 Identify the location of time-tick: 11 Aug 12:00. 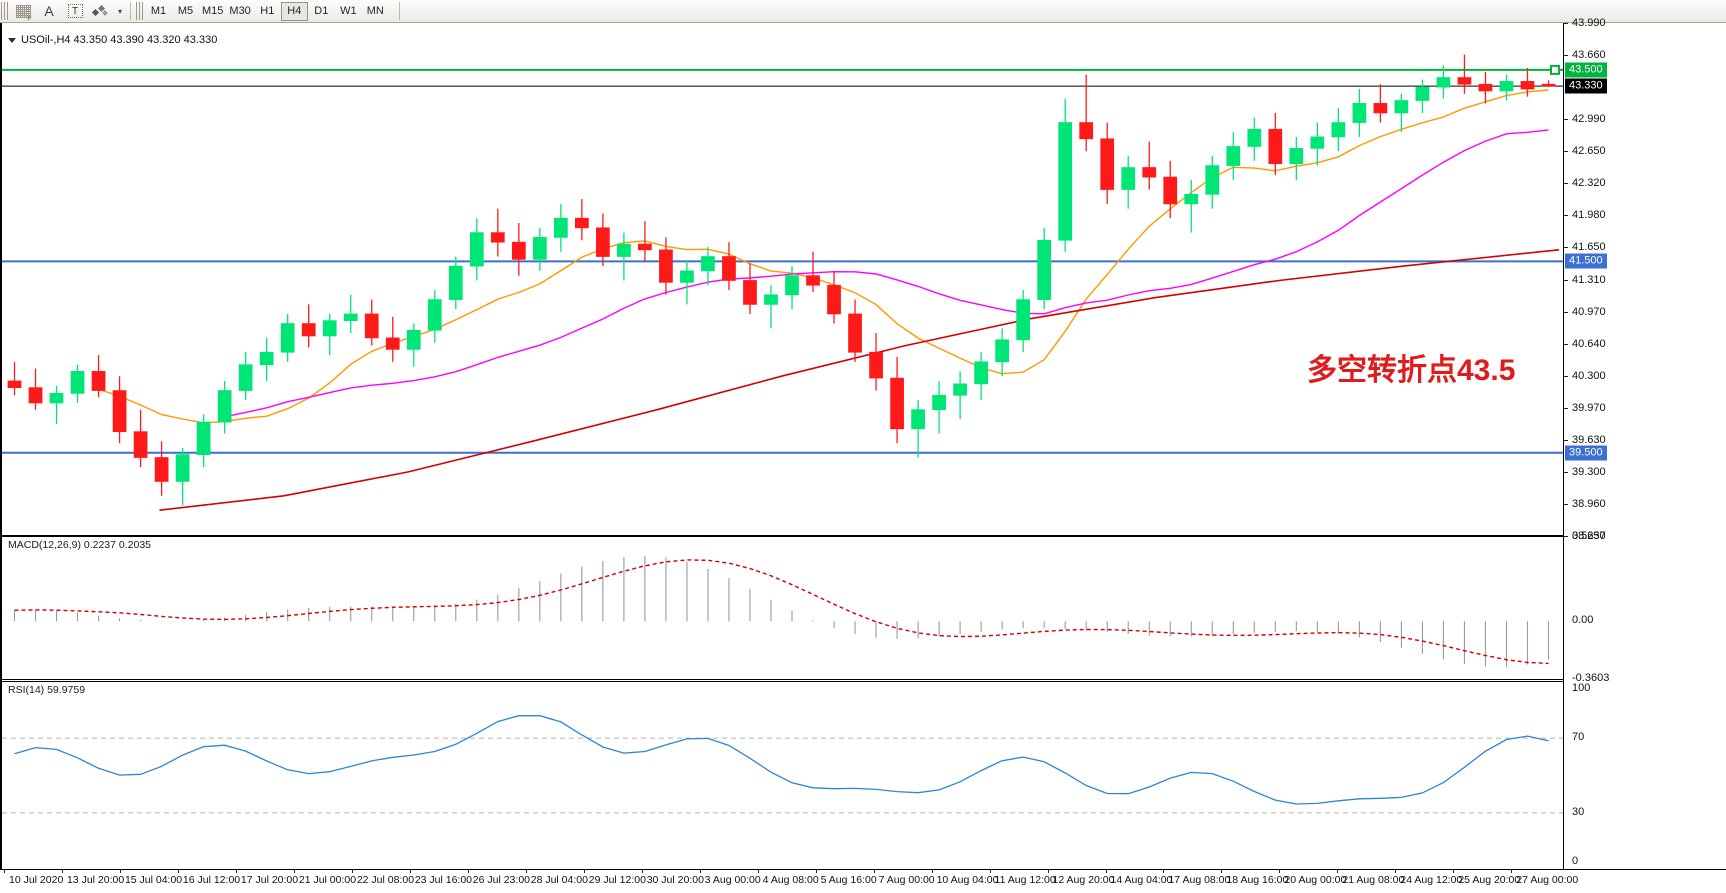
(1022, 877).